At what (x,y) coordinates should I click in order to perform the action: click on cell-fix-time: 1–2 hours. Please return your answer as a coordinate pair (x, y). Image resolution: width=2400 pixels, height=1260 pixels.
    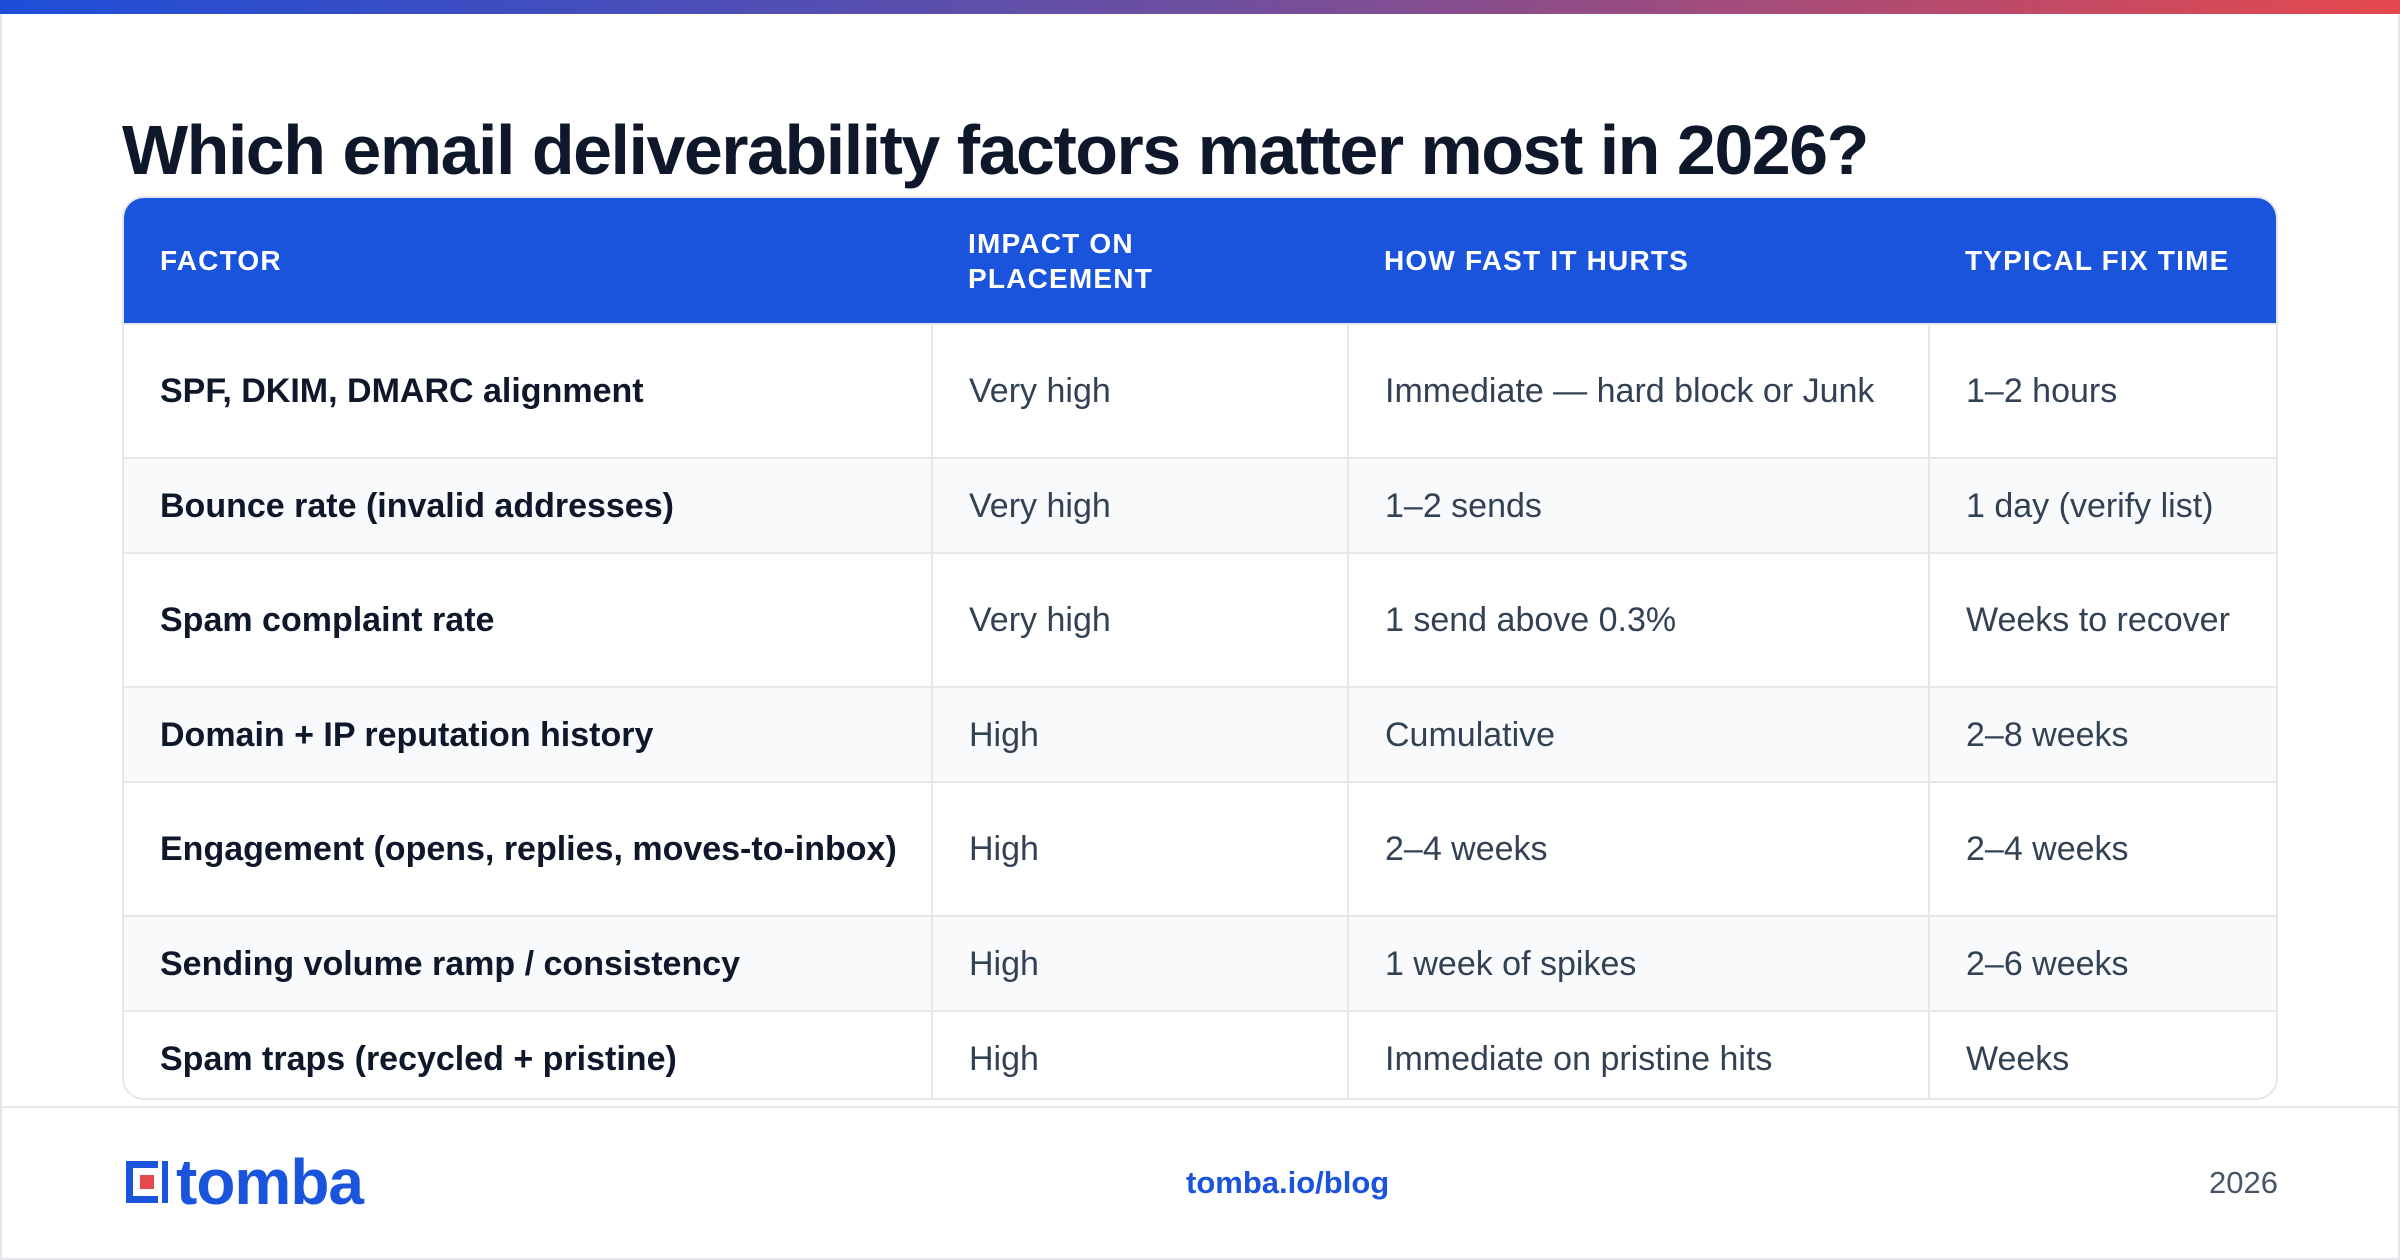
    Looking at the image, I should click on (2102, 390).